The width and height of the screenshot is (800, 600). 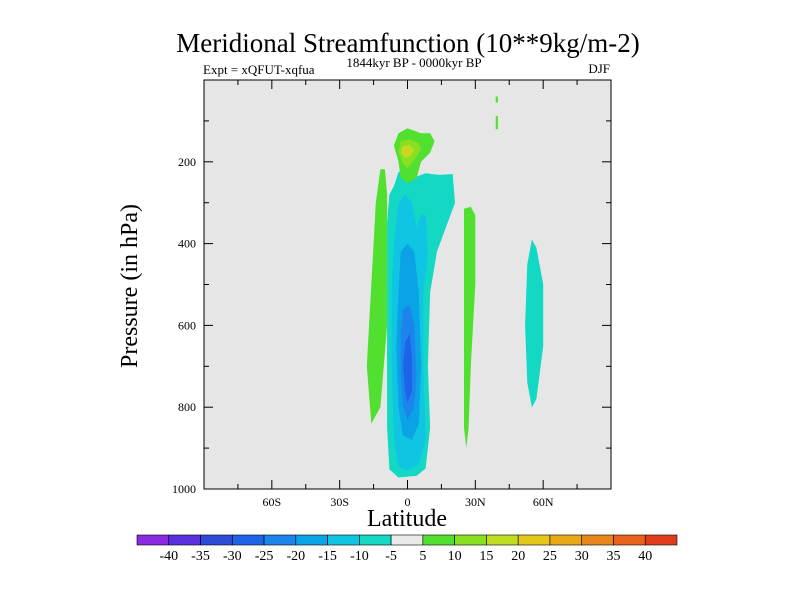 What do you see at coordinates (534, 323) in the screenshot?
I see `ns-northern-negative-cell` at bounding box center [534, 323].